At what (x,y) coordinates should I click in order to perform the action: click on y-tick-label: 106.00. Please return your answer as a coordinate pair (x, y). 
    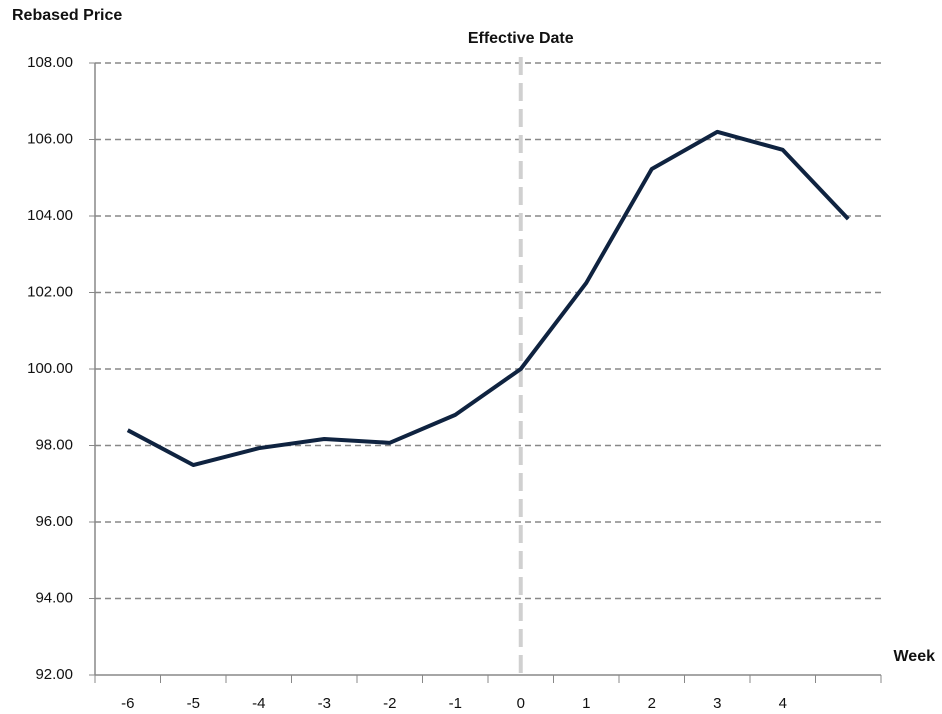
    Looking at the image, I should click on (50, 138).